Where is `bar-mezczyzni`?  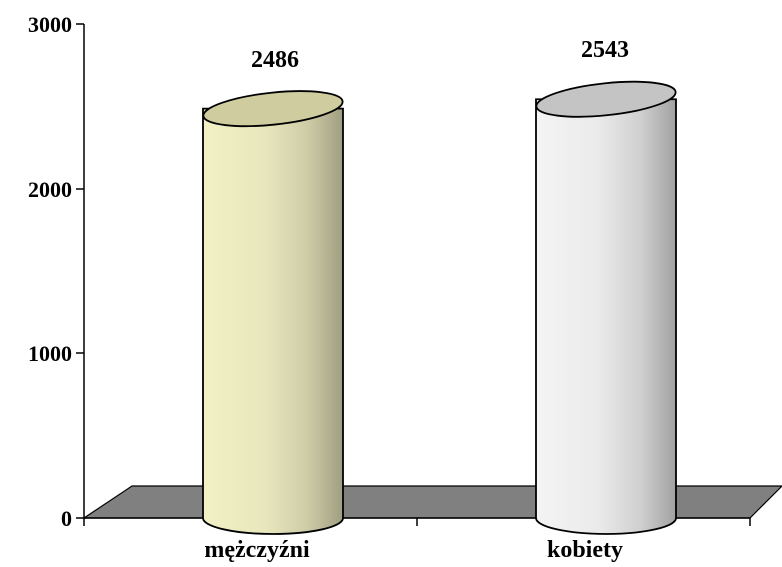
bar-mezczyzni is located at coordinates (273, 312).